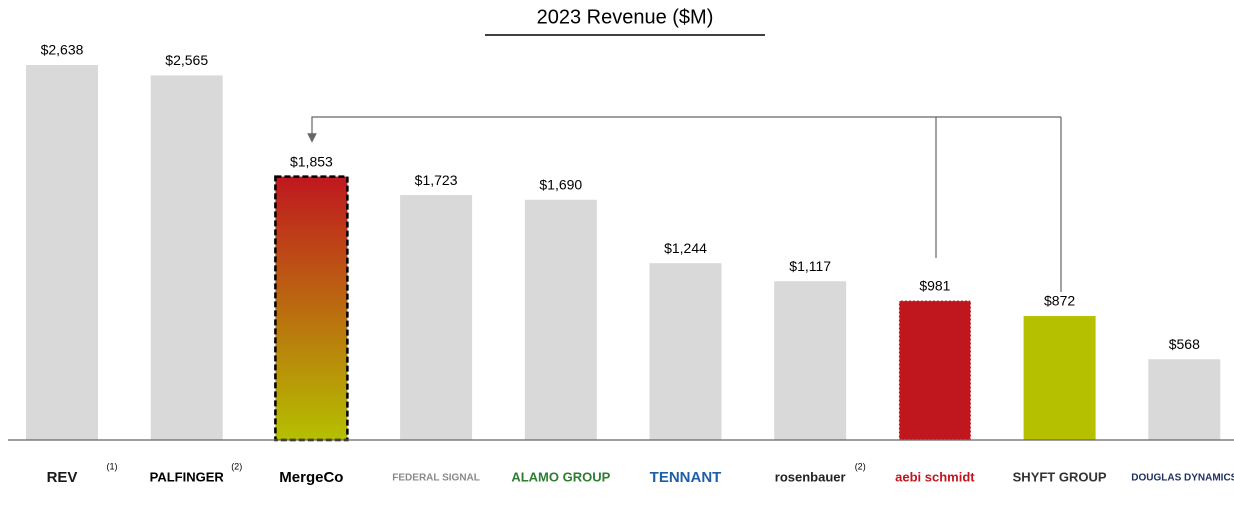 The height and width of the screenshot is (510, 1234). Describe the element at coordinates (311, 161) in the screenshot. I see `value-label: $1,853` at that location.